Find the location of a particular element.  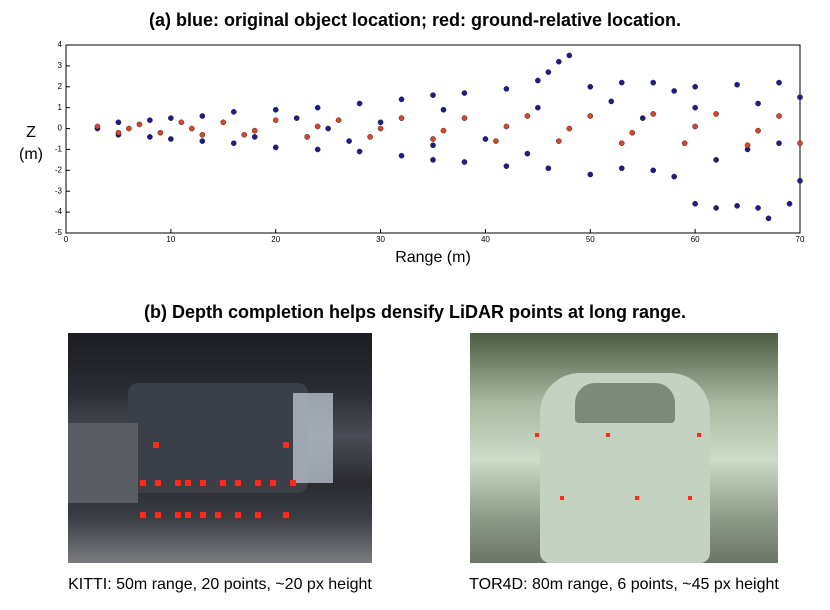

y-tick-label: -2 is located at coordinates (59, 169).